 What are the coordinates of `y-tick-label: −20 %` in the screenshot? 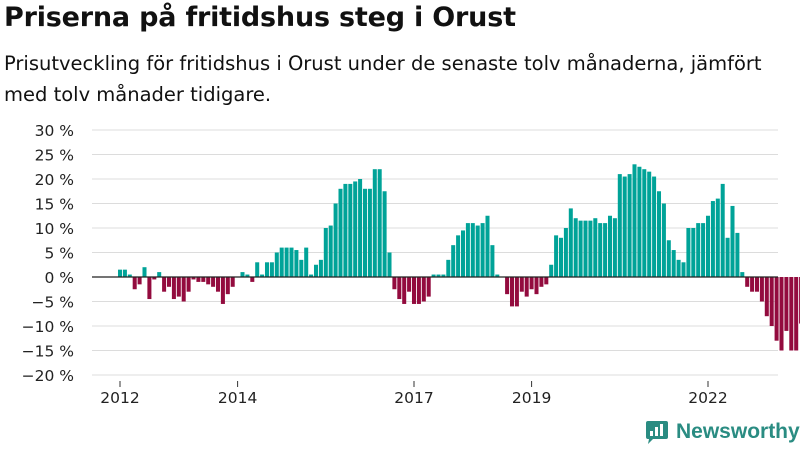 It's located at (48, 376).